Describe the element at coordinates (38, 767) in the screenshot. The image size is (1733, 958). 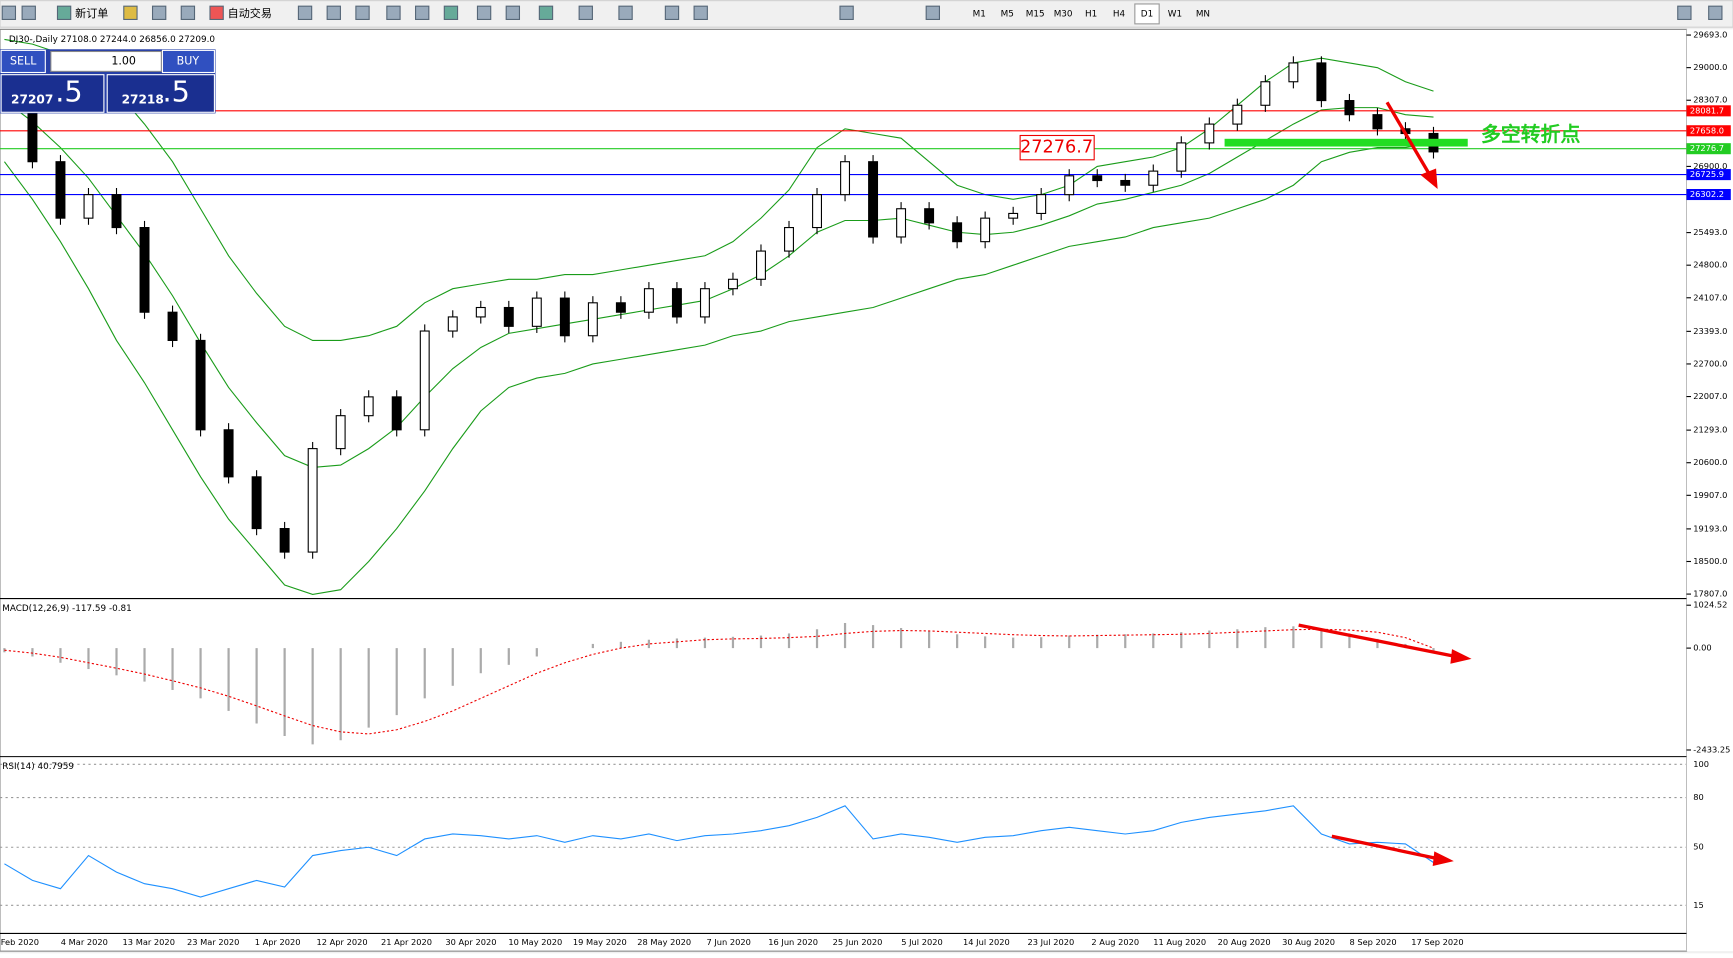
I see `rsi-label: RSI(14) 40.7959` at that location.